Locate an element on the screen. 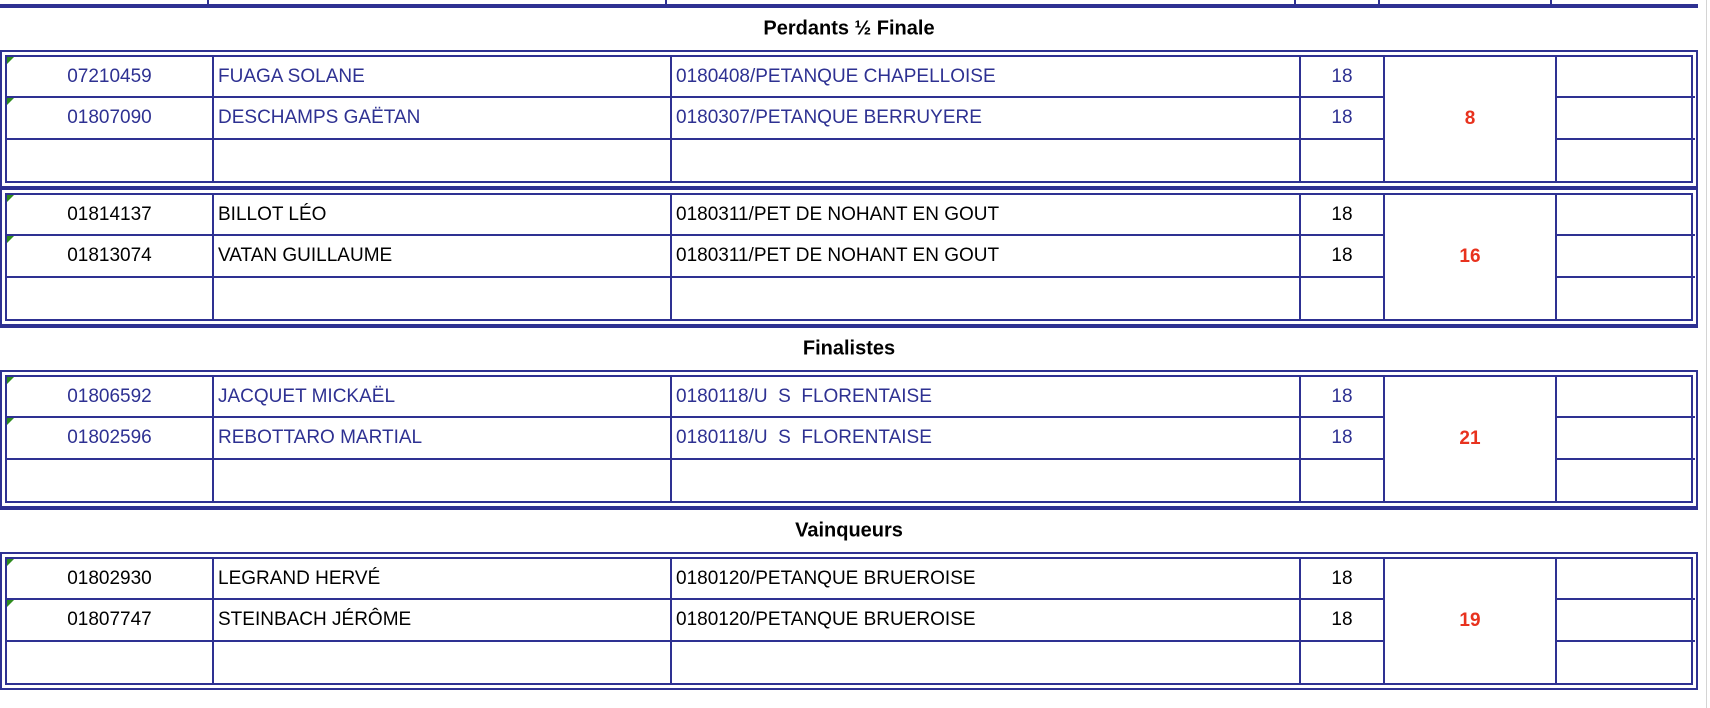 The height and width of the screenshot is (708, 1710). player-name-cell: LEGRAND HERVÉ is located at coordinates (443, 580).